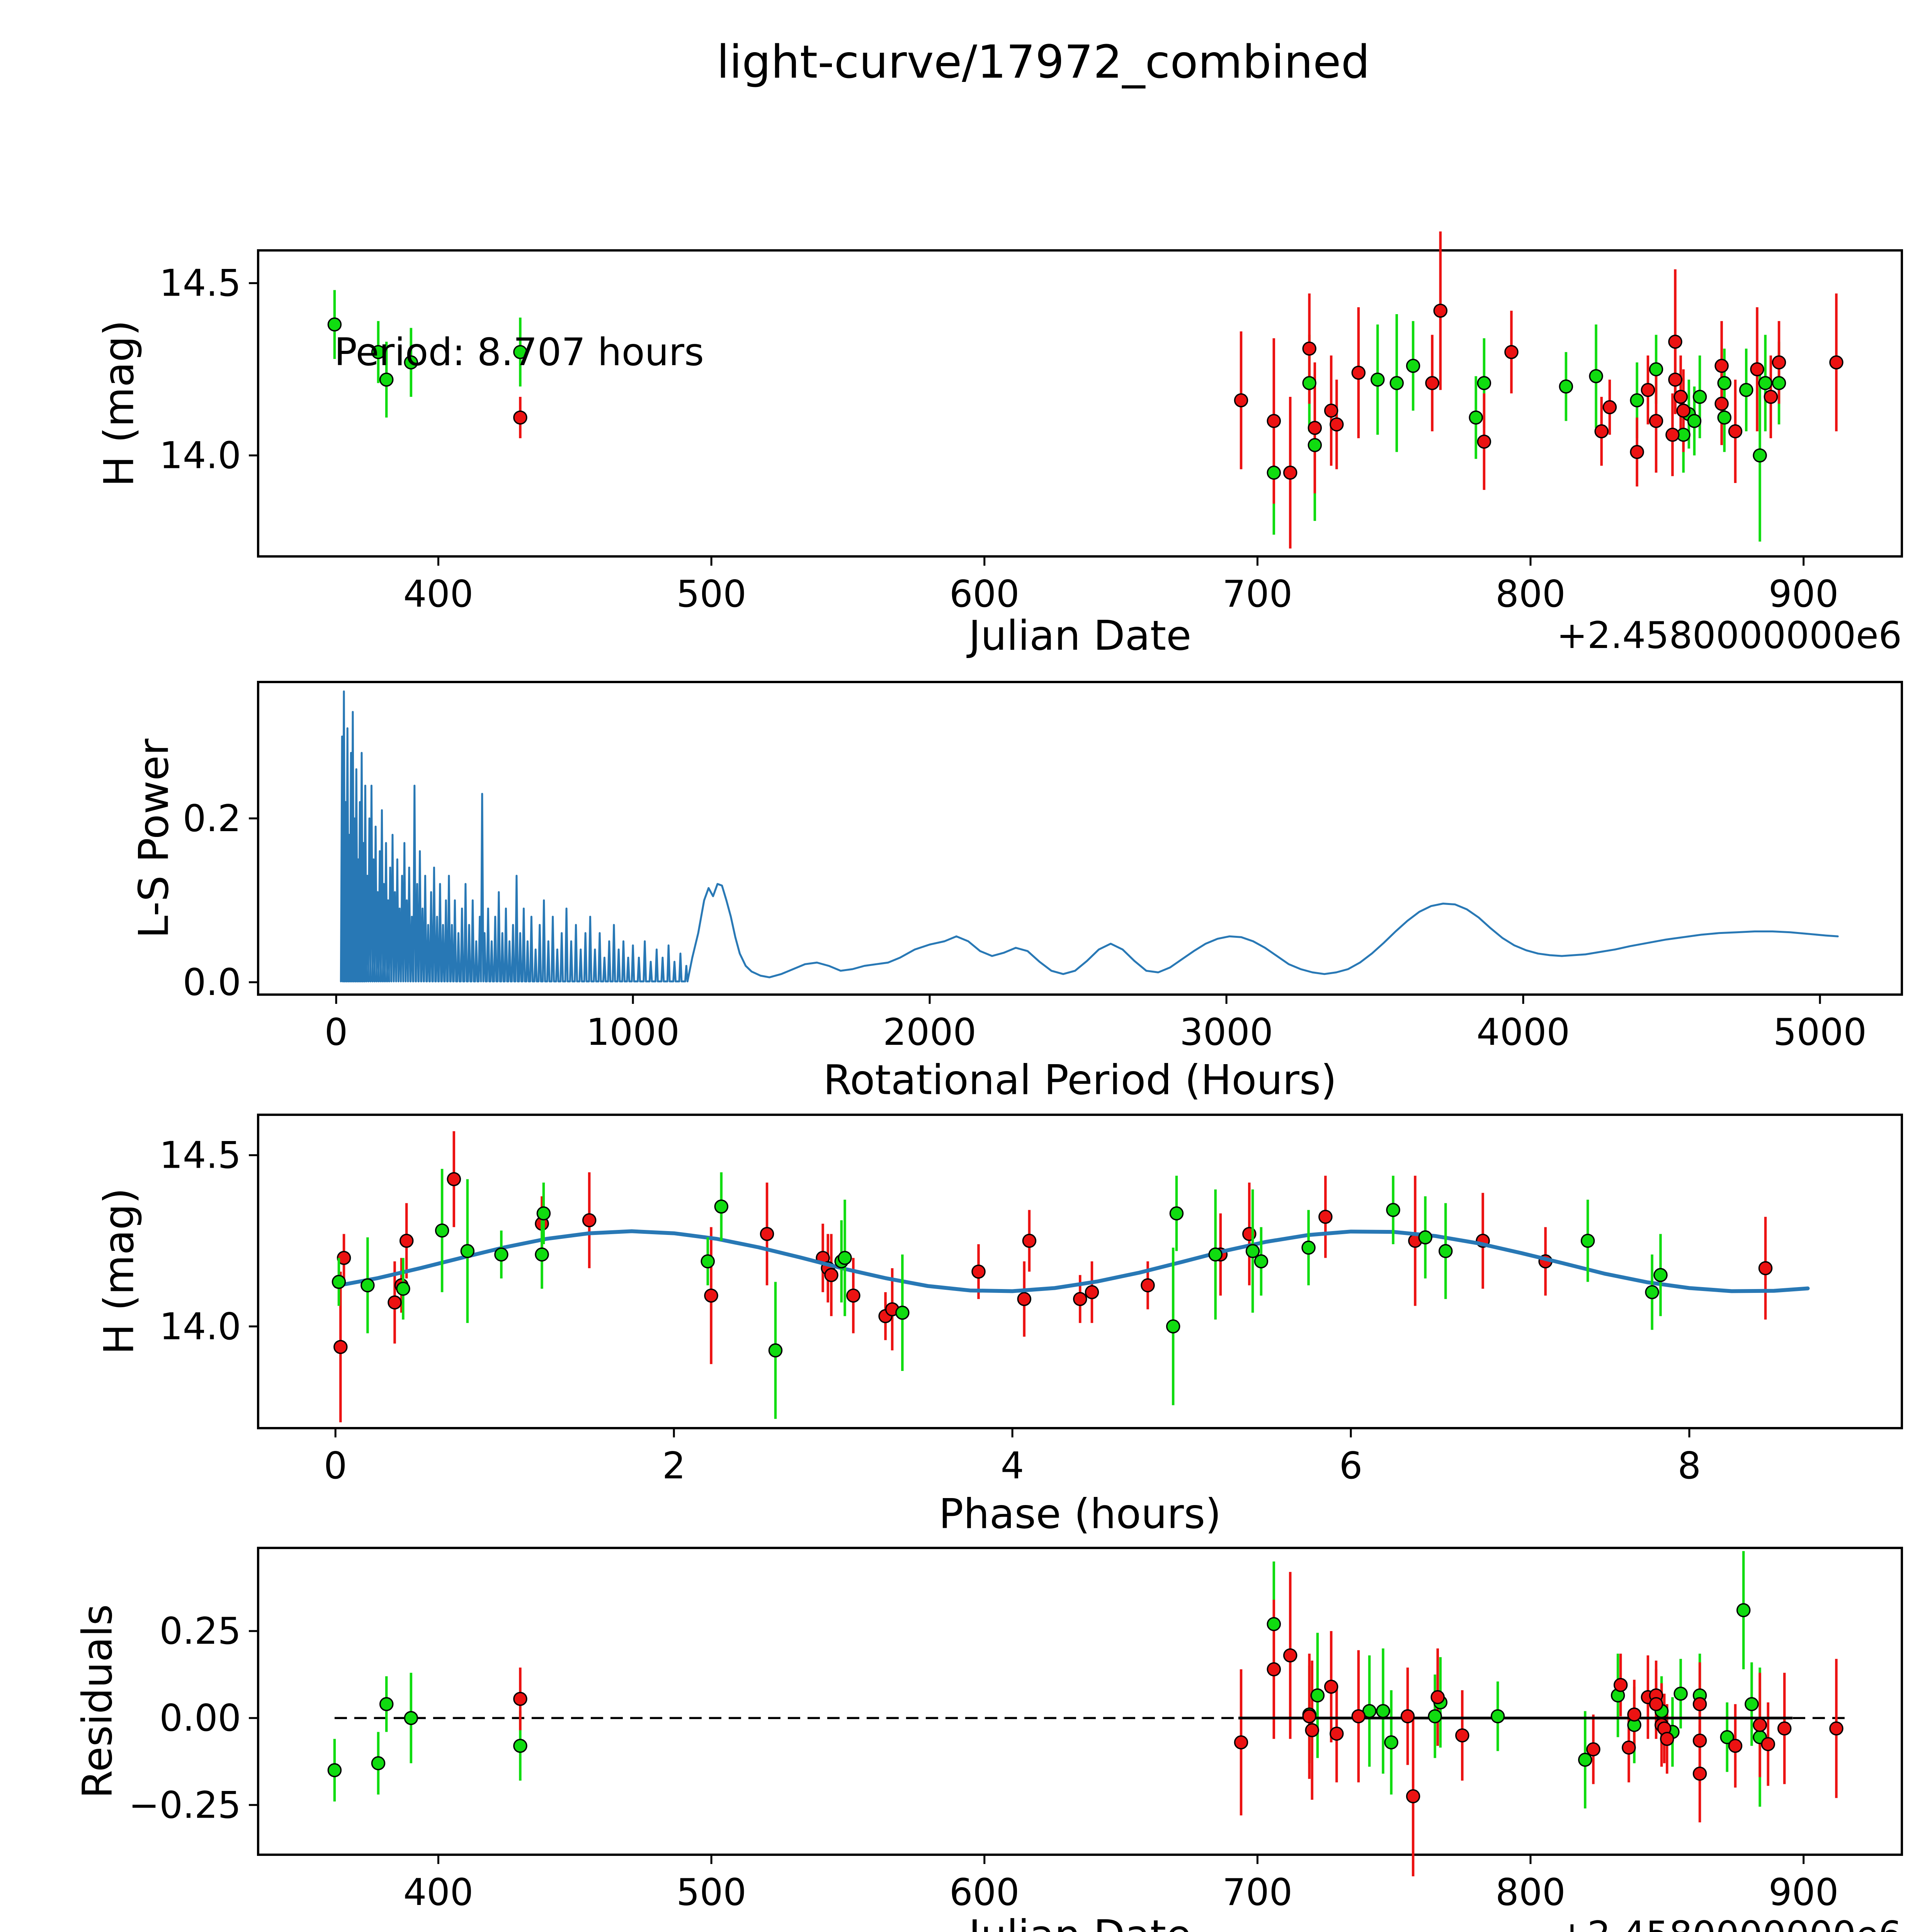 The height and width of the screenshot is (1932, 1932). What do you see at coordinates (1820, 1033) in the screenshot?
I see `x-tick-label: 5000` at bounding box center [1820, 1033].